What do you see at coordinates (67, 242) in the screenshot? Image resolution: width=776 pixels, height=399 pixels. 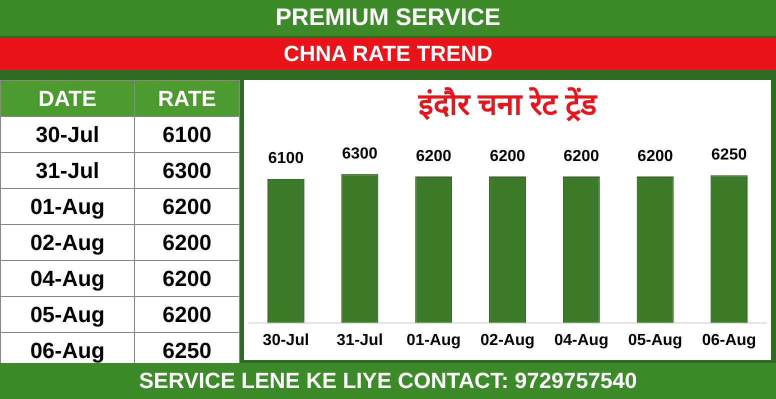 I see `category-label: 02-Aug` at bounding box center [67, 242].